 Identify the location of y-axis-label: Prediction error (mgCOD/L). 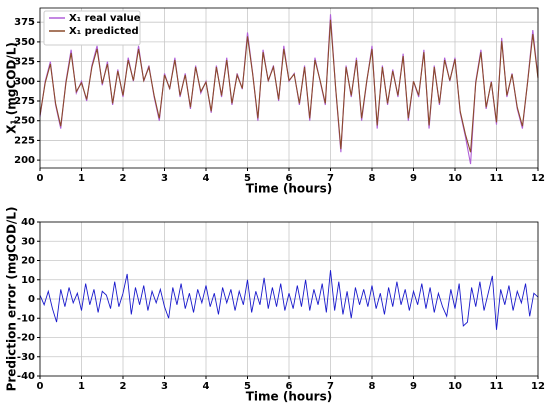
(12, 299).